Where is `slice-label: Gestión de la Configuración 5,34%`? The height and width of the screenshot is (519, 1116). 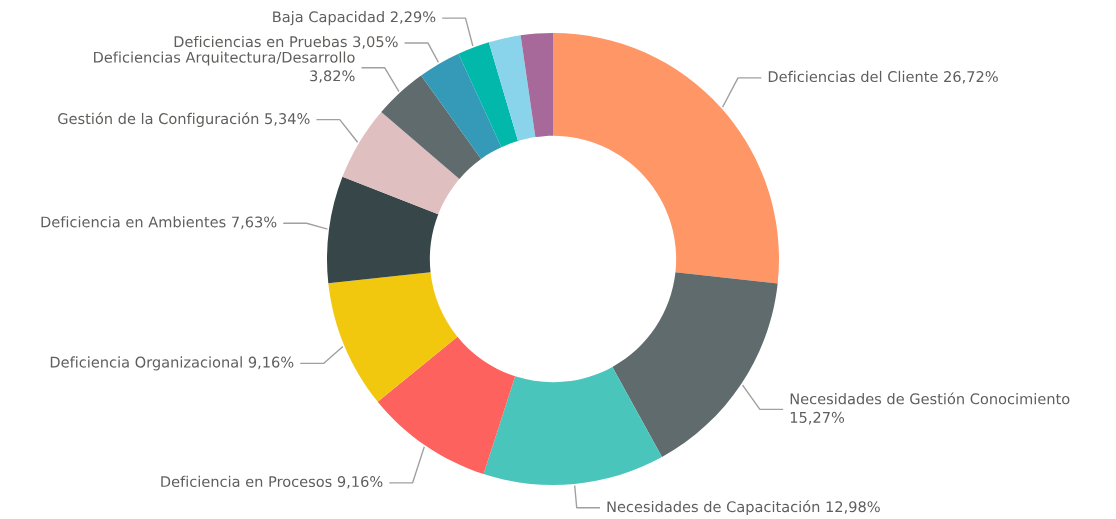
slice-label: Gestión de la Configuración 5,34% is located at coordinates (184, 119).